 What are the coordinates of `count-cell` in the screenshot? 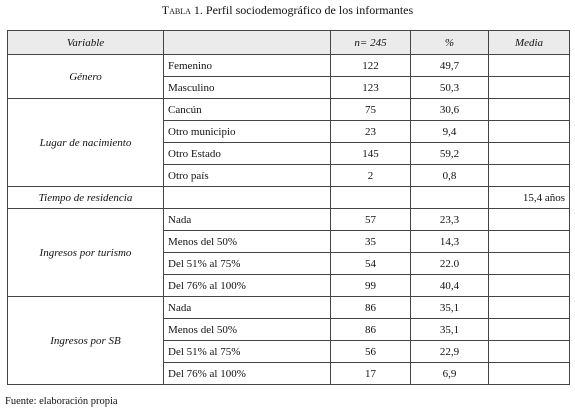 It's located at (370, 197).